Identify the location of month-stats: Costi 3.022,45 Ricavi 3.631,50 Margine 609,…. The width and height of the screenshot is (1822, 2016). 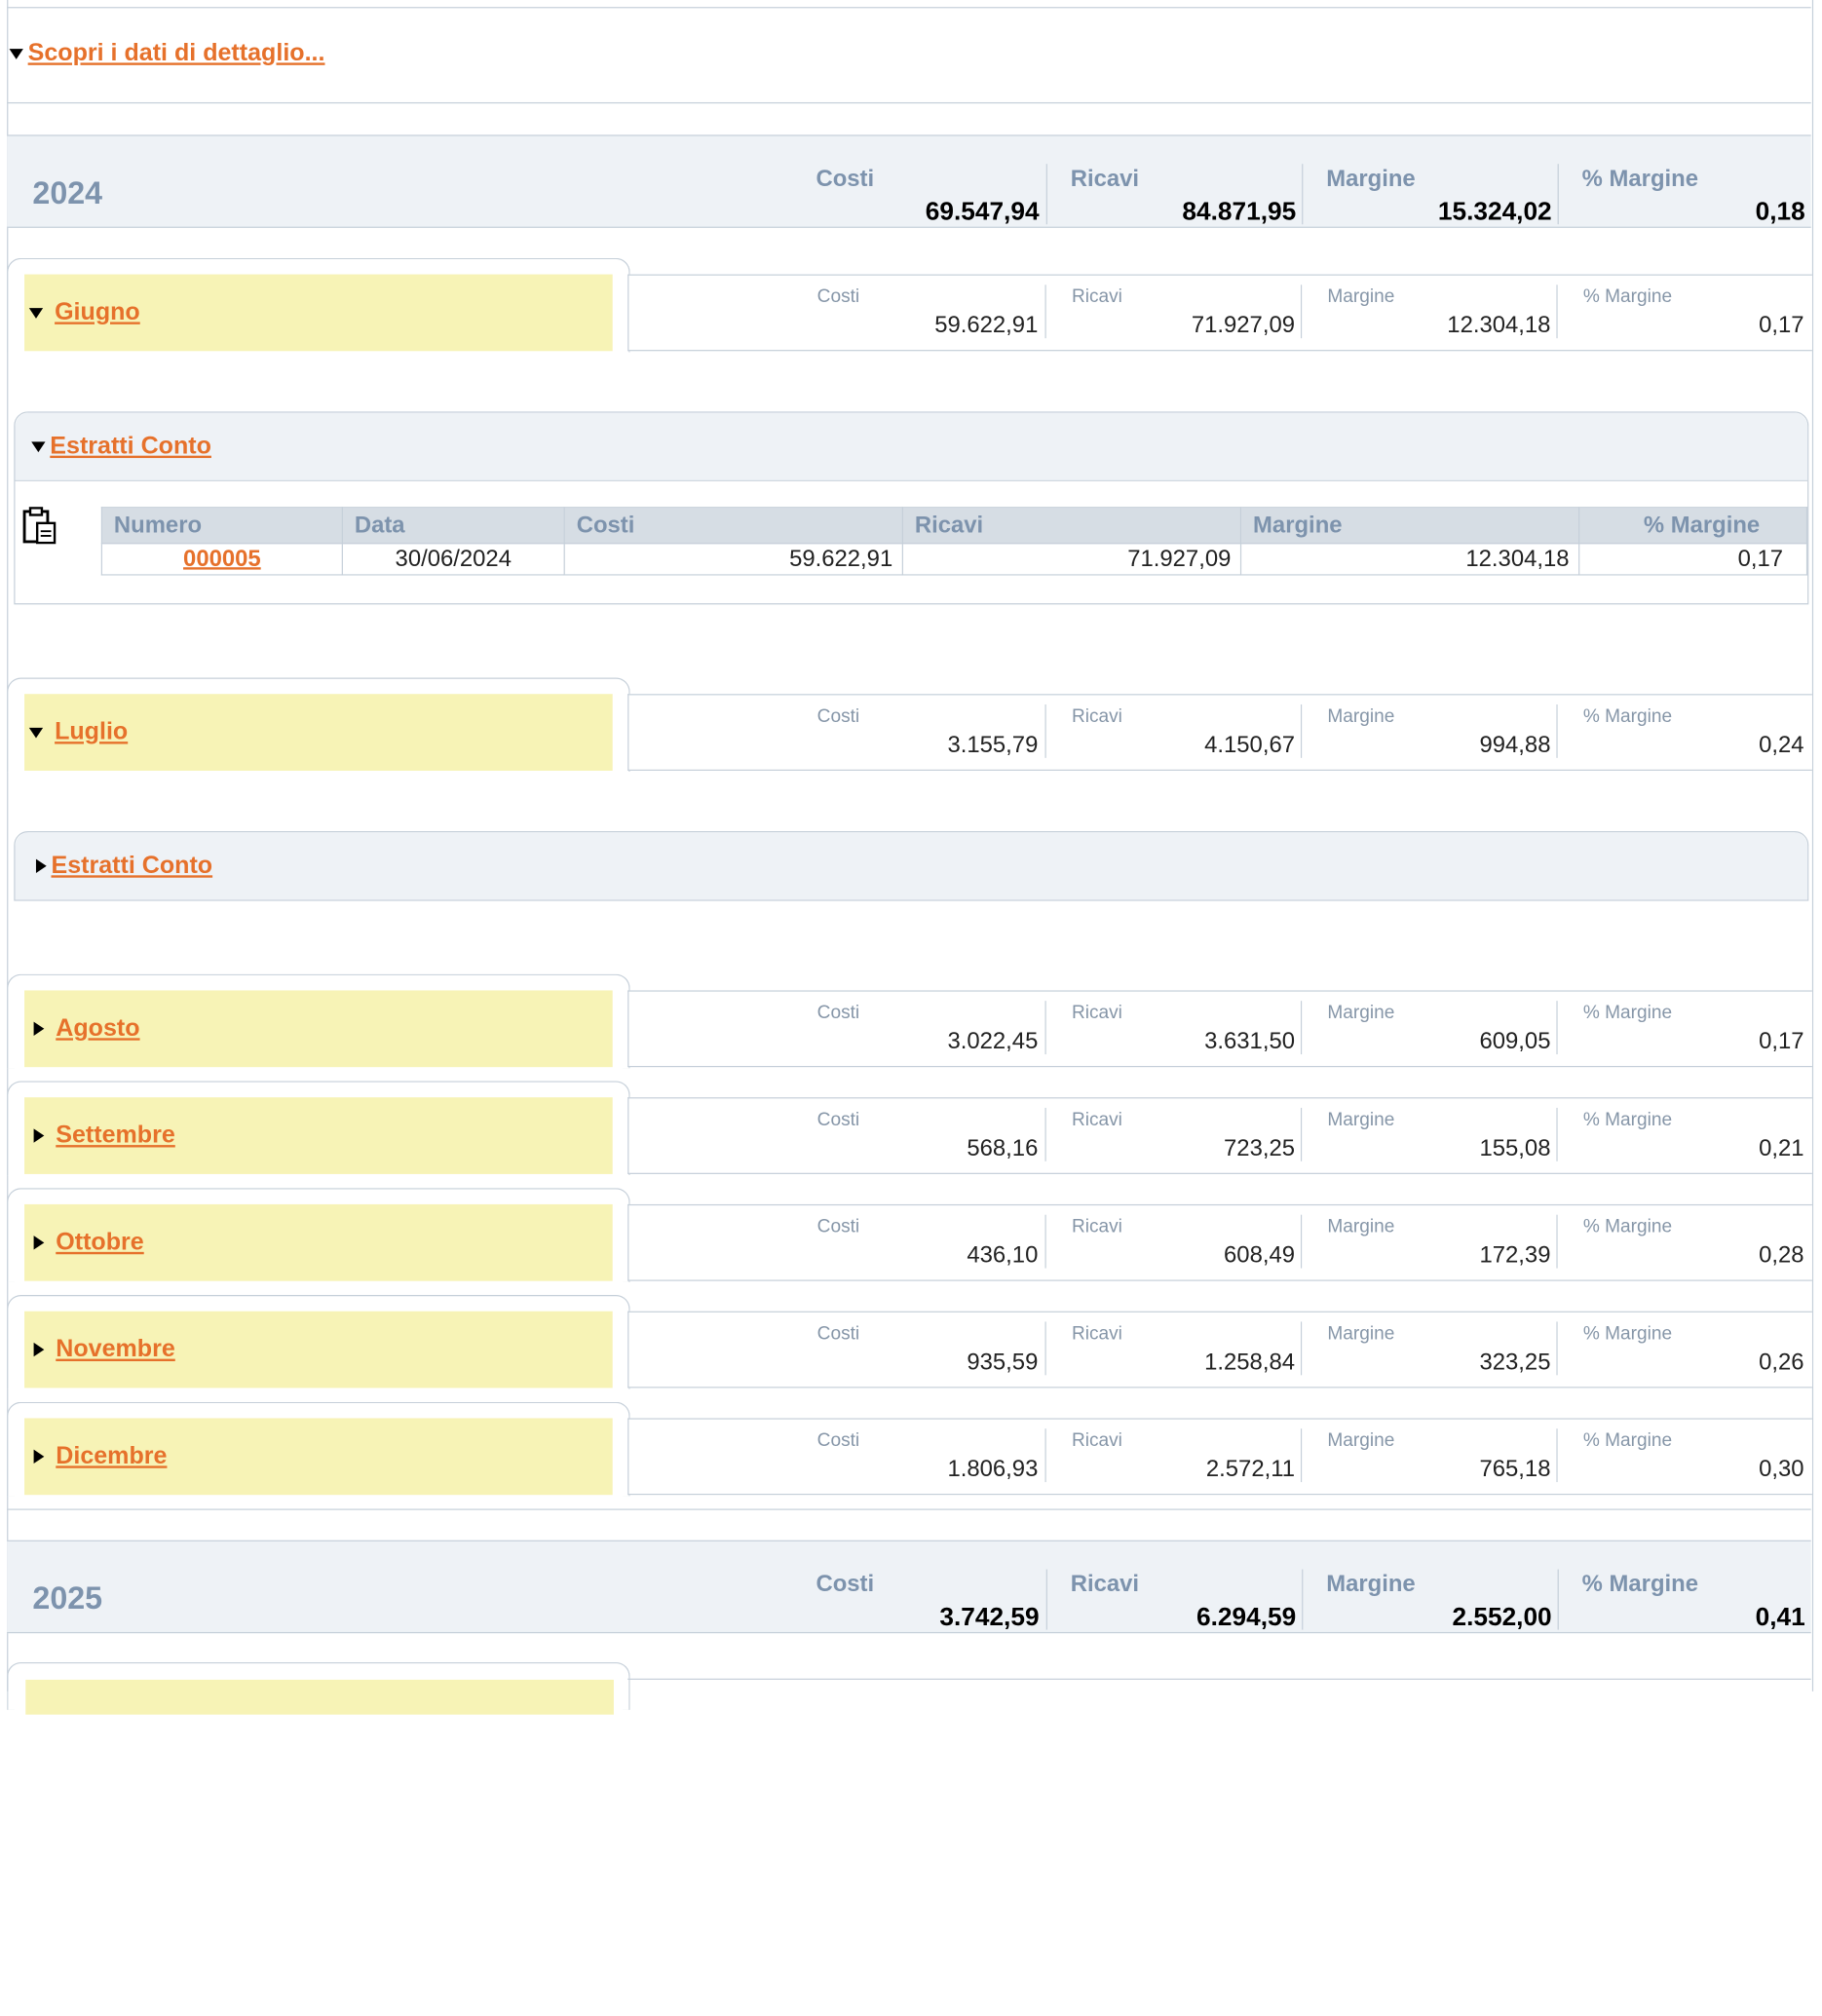
(1219, 1029).